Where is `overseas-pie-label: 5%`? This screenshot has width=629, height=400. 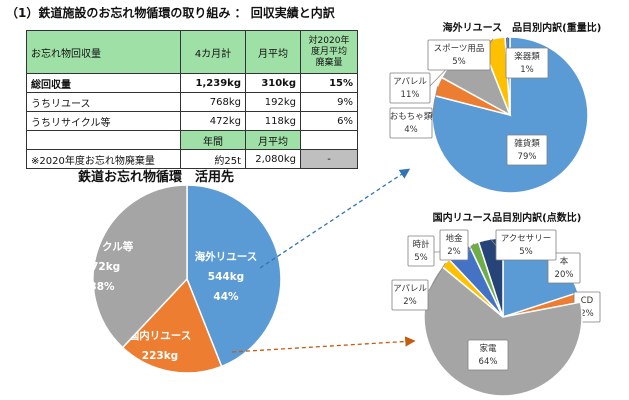
overseas-pie-label: 5% is located at coordinates (459, 62).